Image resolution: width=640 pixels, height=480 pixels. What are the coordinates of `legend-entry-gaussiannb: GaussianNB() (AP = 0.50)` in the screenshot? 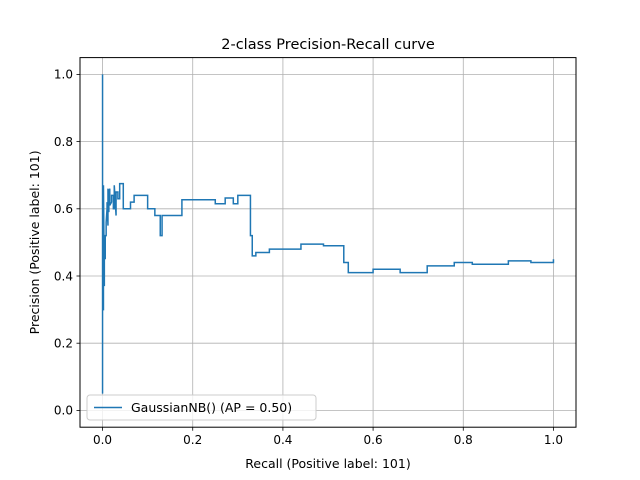 It's located at (211, 407).